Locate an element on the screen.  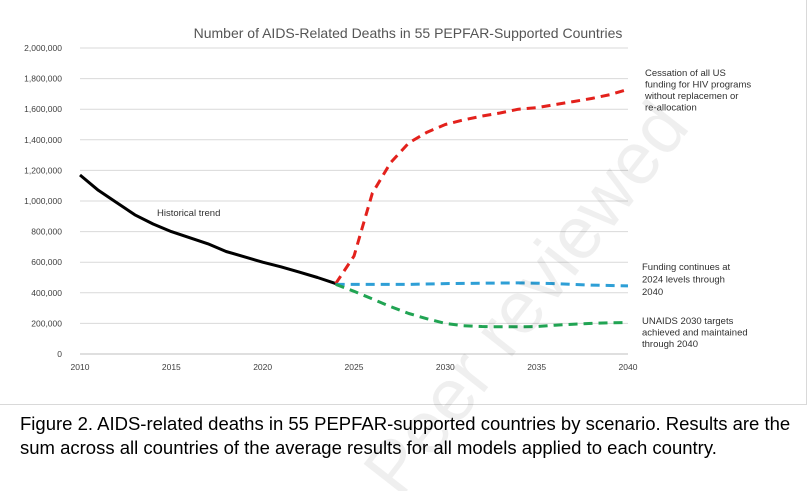
y-tick-label: 1,400,000 is located at coordinates (43, 140).